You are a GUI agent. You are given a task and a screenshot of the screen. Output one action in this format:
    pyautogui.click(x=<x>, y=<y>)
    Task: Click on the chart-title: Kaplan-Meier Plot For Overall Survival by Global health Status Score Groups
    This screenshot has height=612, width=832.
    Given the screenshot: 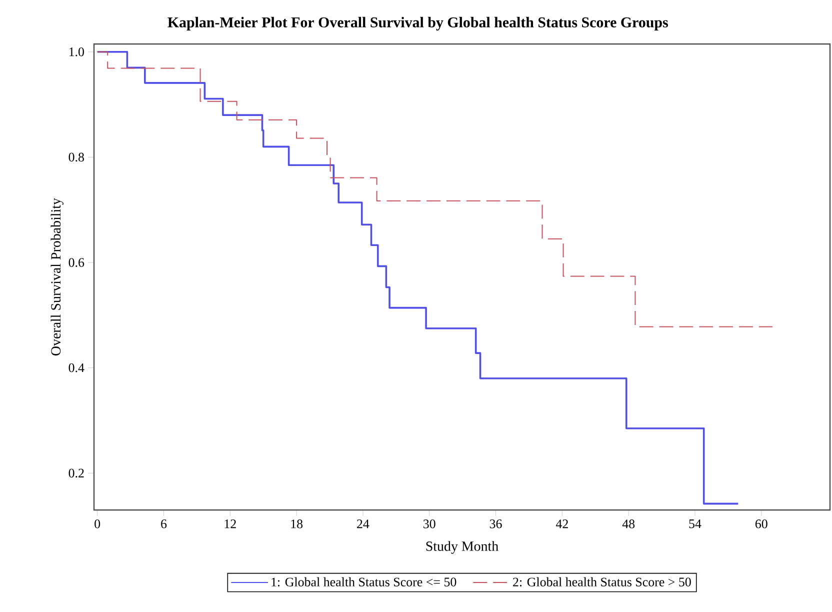 What is the action you would take?
    pyautogui.click(x=418, y=23)
    